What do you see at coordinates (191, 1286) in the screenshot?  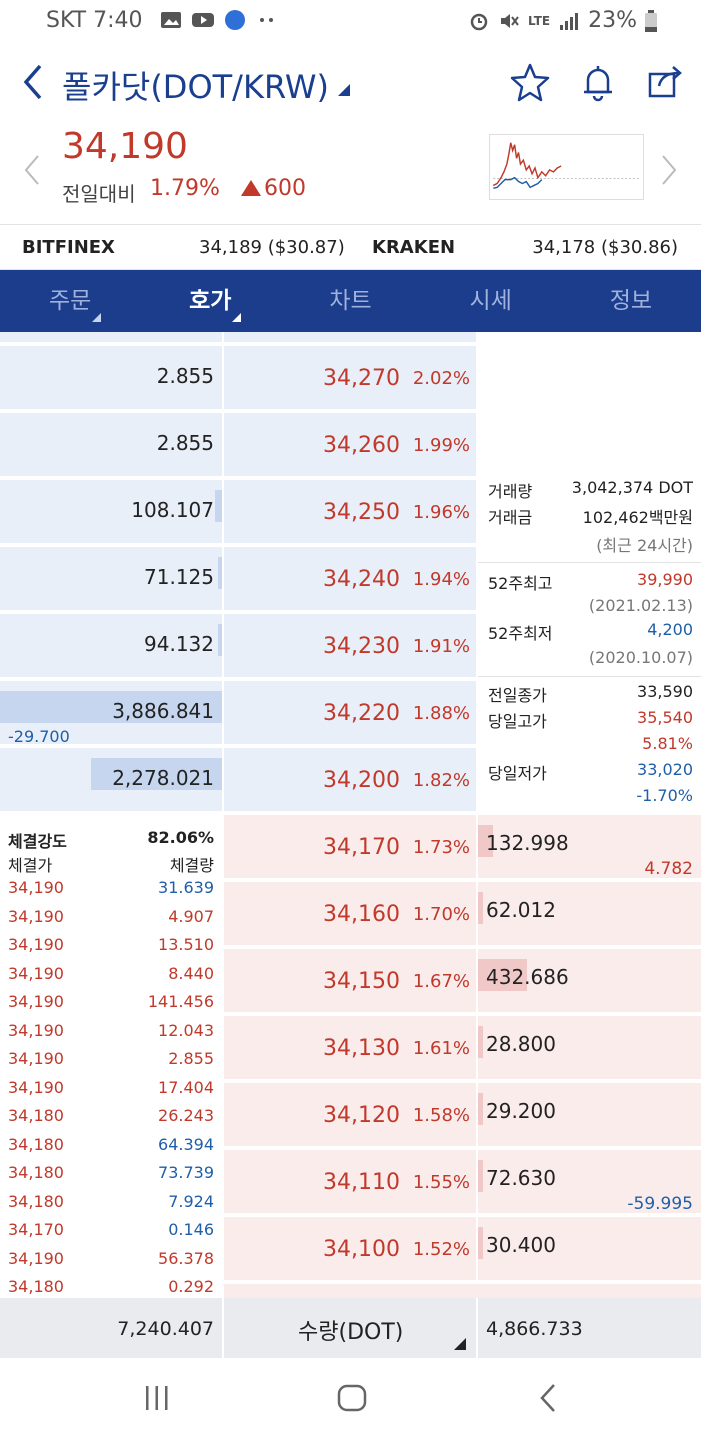 I see `trade-qty: 0.292` at bounding box center [191, 1286].